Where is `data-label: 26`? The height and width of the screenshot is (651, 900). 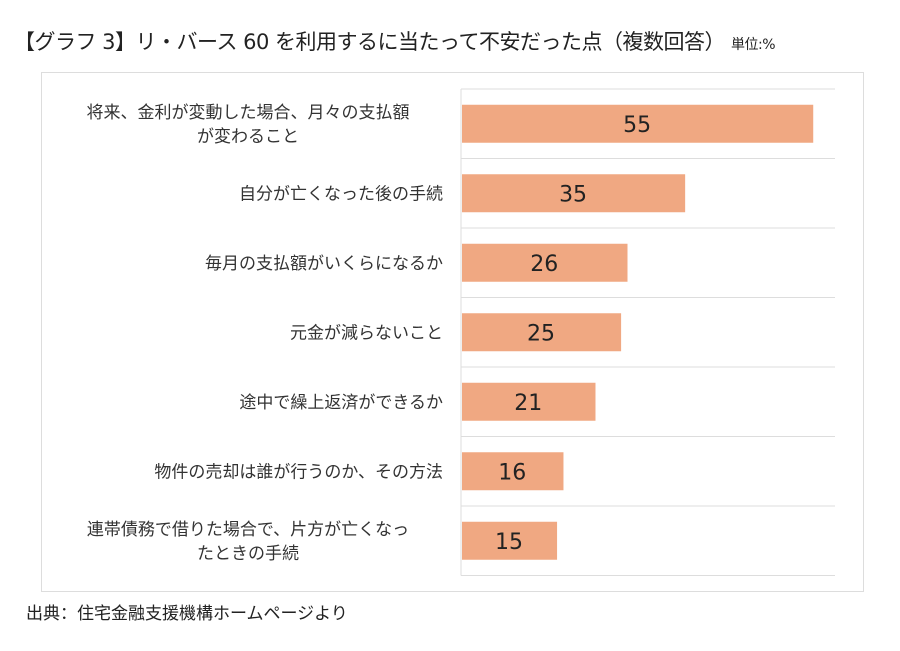
data-label: 26 is located at coordinates (544, 264).